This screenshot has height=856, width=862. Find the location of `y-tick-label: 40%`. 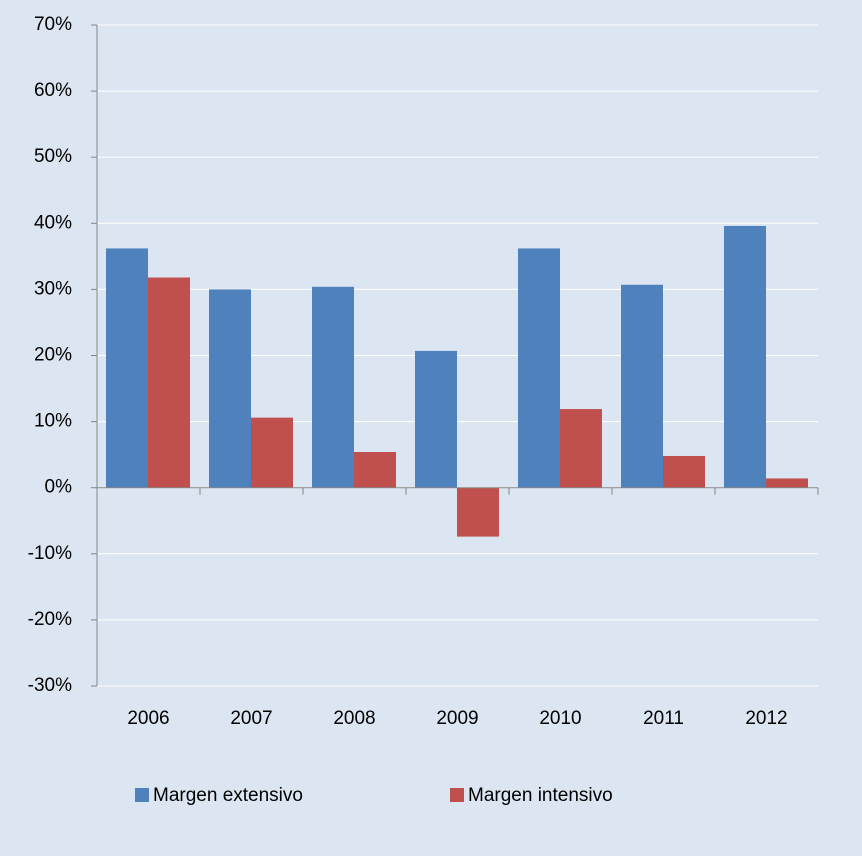

y-tick-label: 40% is located at coordinates (53, 222).